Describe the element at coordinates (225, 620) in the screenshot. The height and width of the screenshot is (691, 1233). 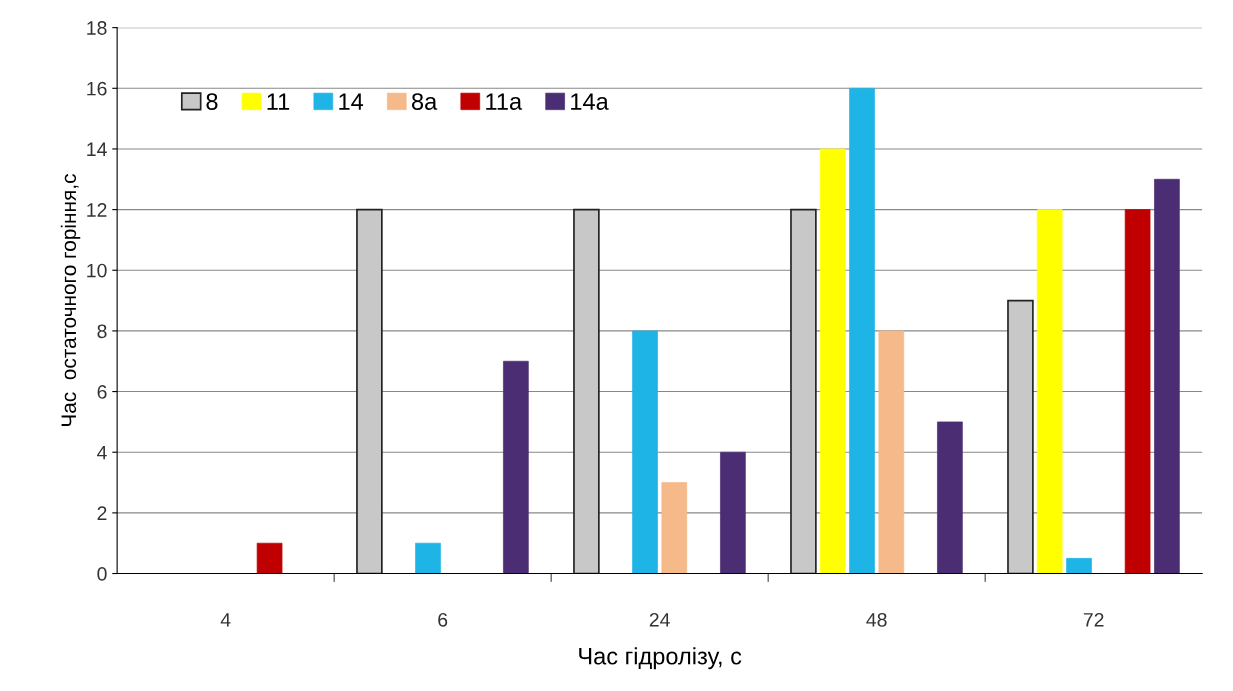
I see `x-tick-label: 4` at that location.